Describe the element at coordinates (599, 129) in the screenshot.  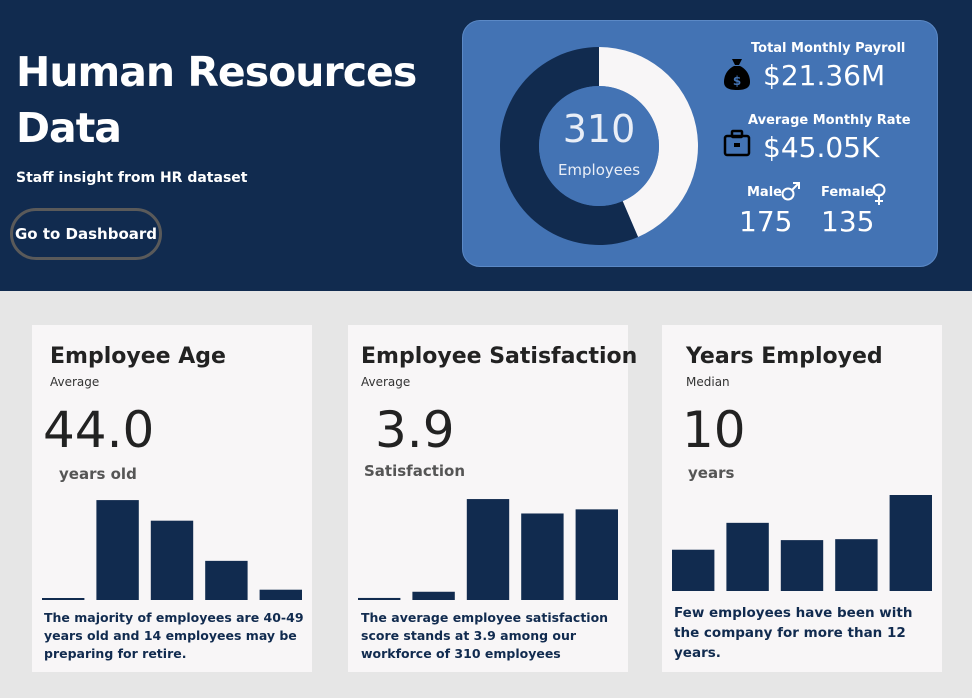
I see `total-employees-value: 310` at that location.